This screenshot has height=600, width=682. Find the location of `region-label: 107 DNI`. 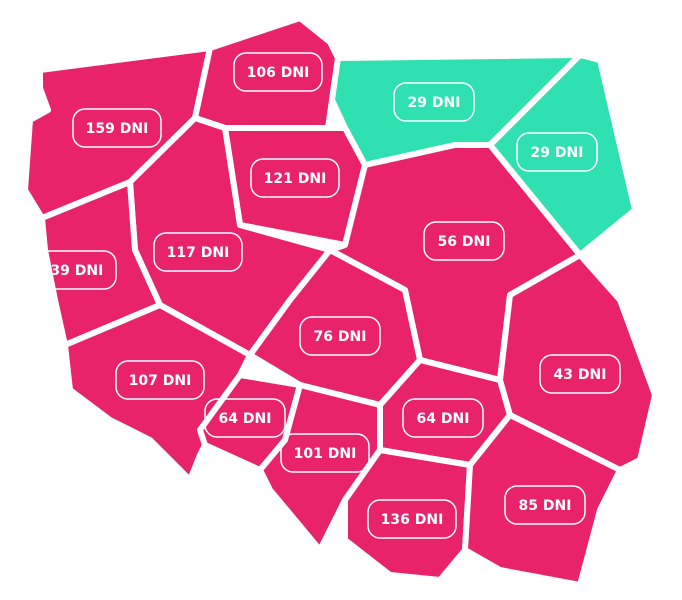

region-label: 107 DNI is located at coordinates (160, 381).